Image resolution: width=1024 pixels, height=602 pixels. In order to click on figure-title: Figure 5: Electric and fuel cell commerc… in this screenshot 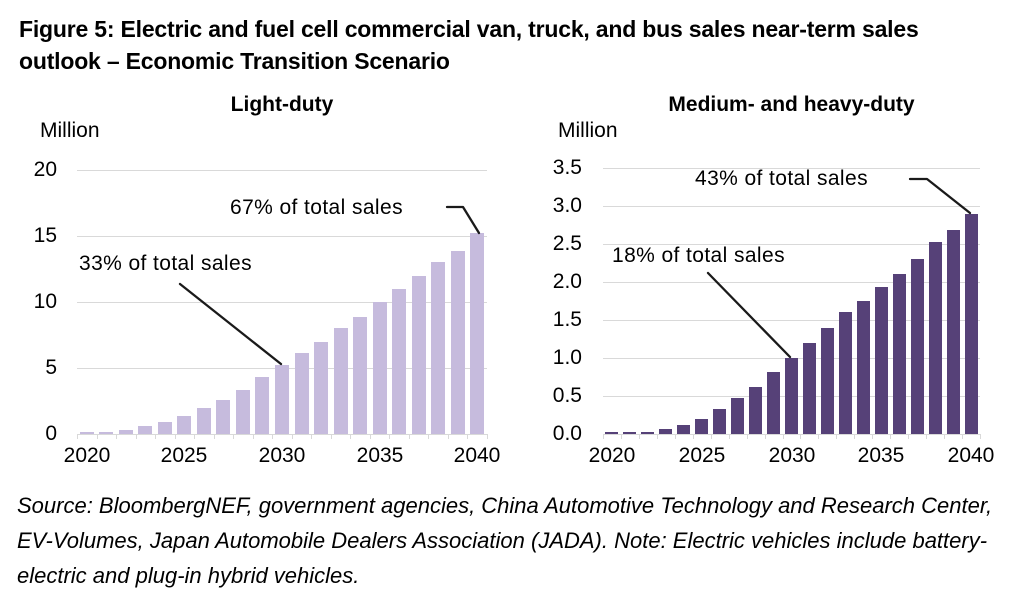, I will do `click(469, 45)`.